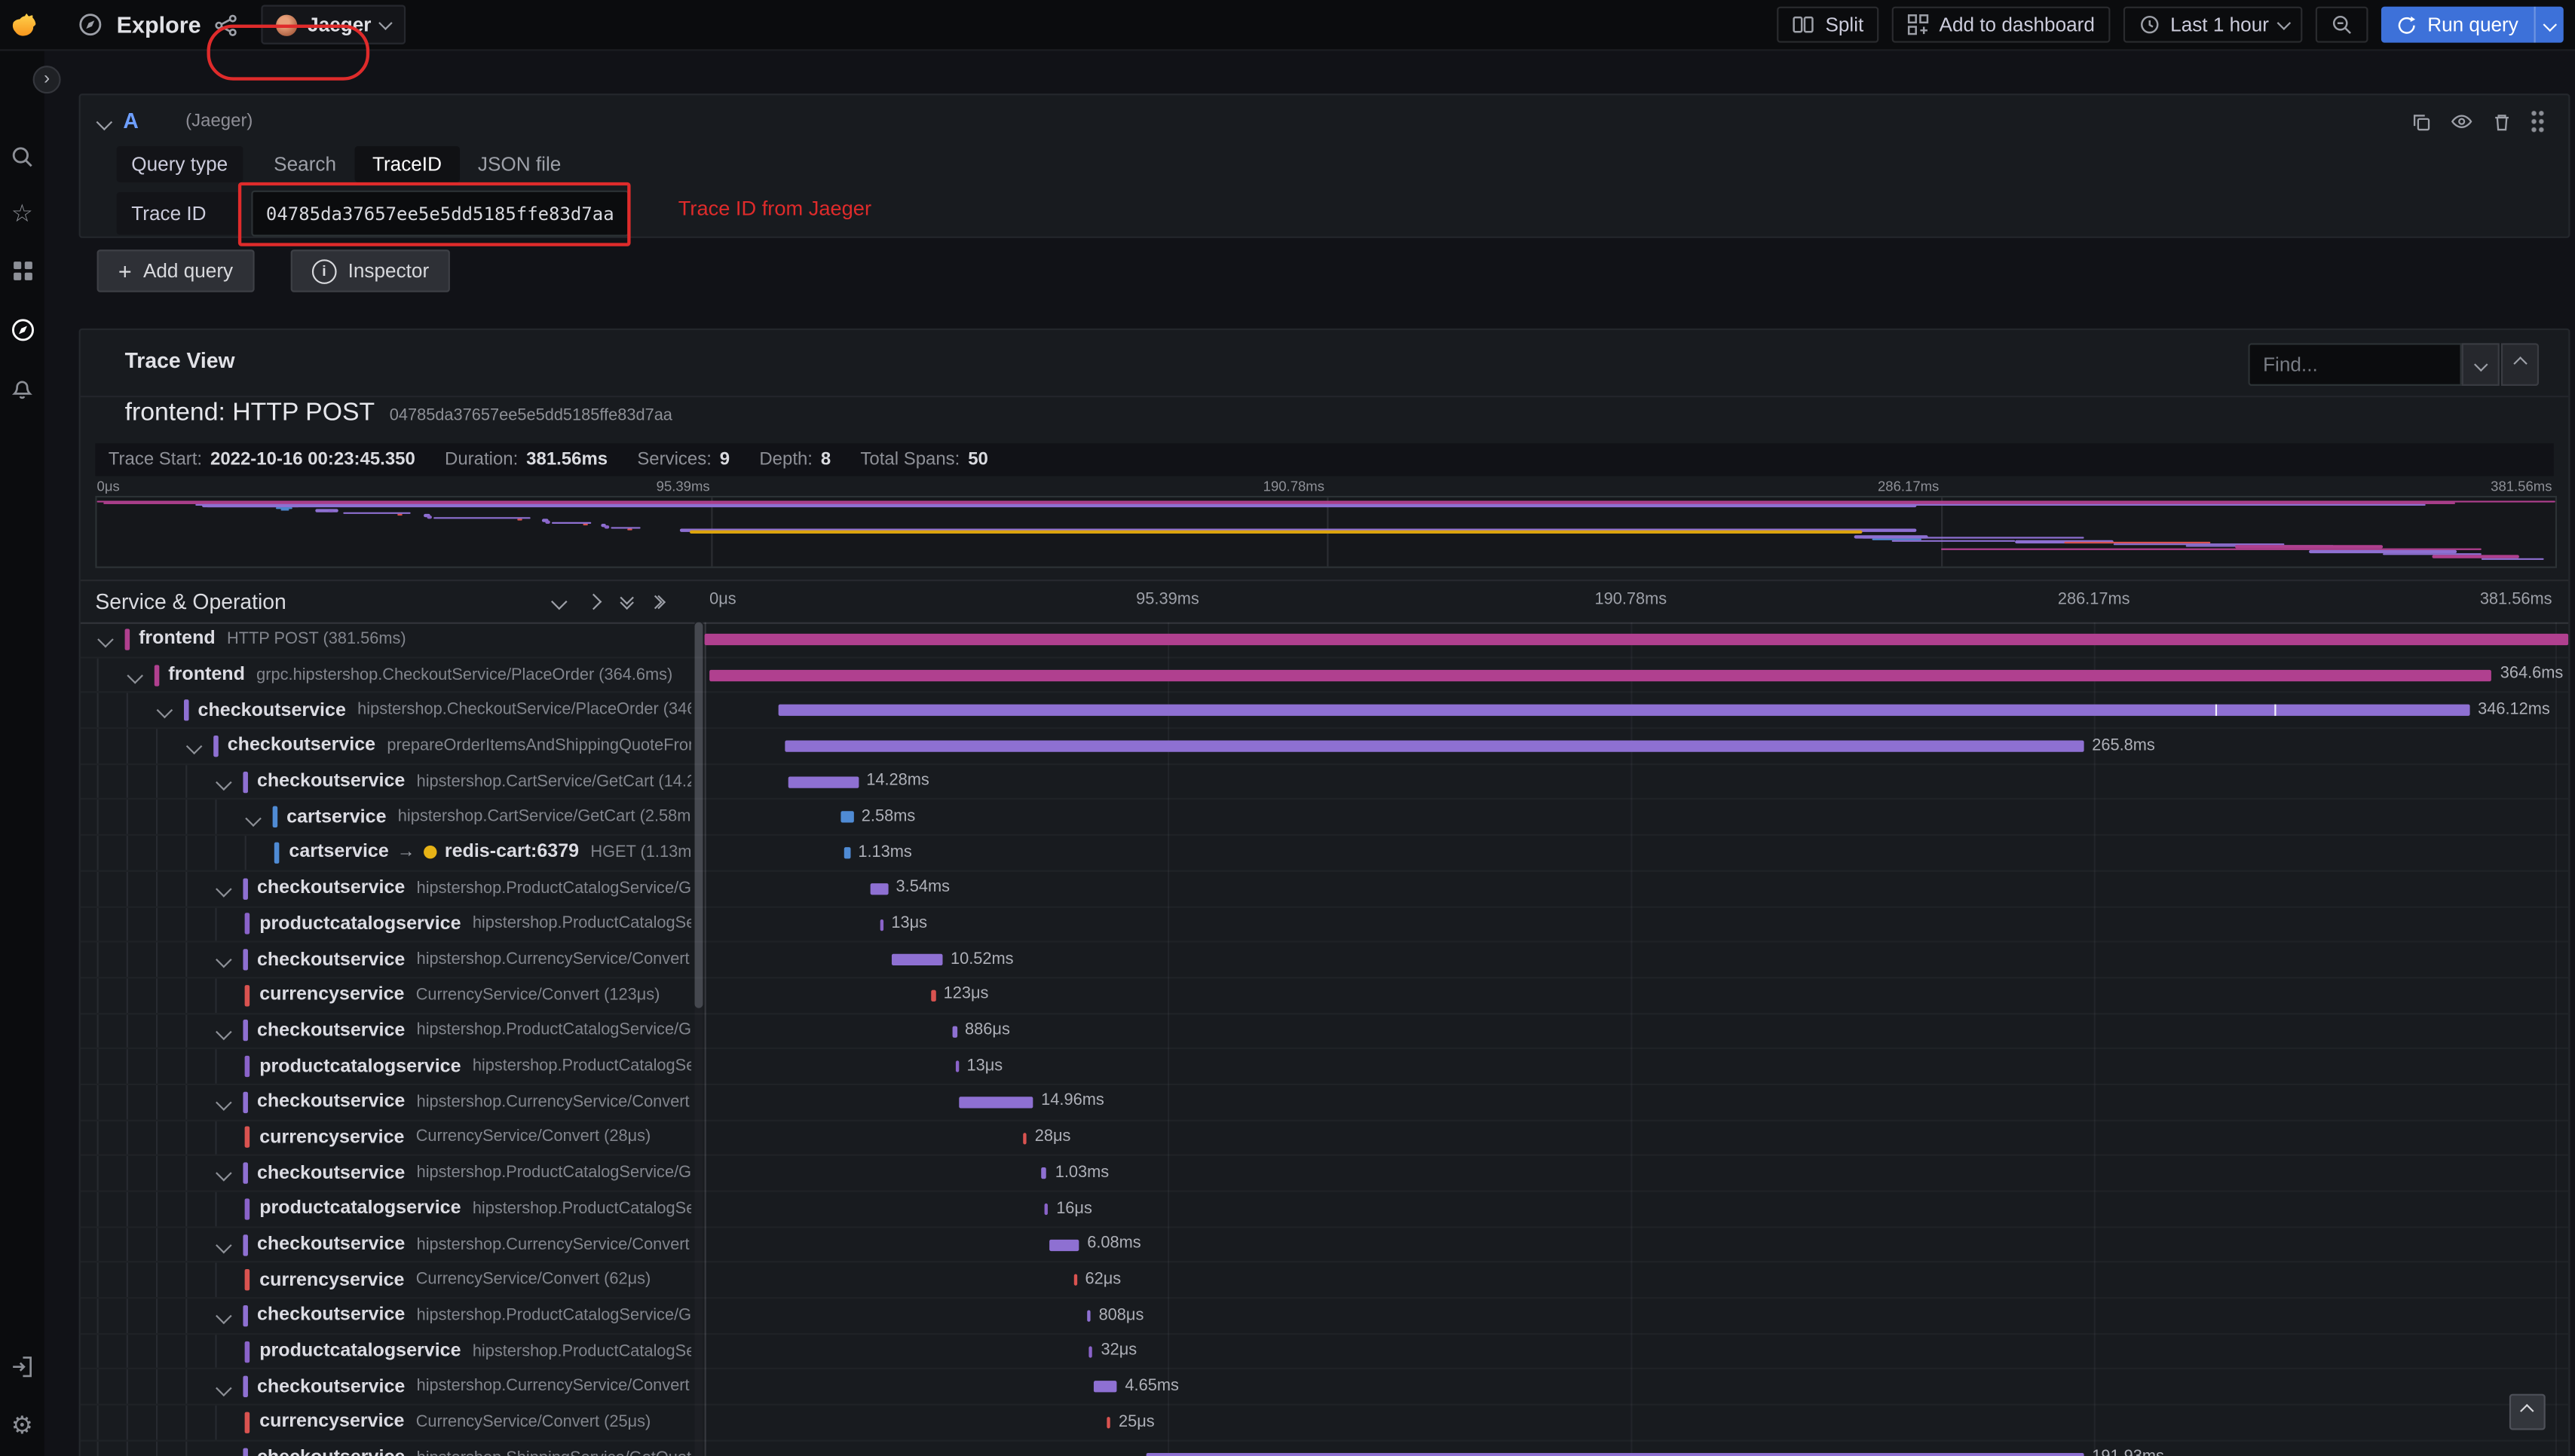  What do you see at coordinates (370, 270) in the screenshot?
I see `inspector-button: i Inspector` at bounding box center [370, 270].